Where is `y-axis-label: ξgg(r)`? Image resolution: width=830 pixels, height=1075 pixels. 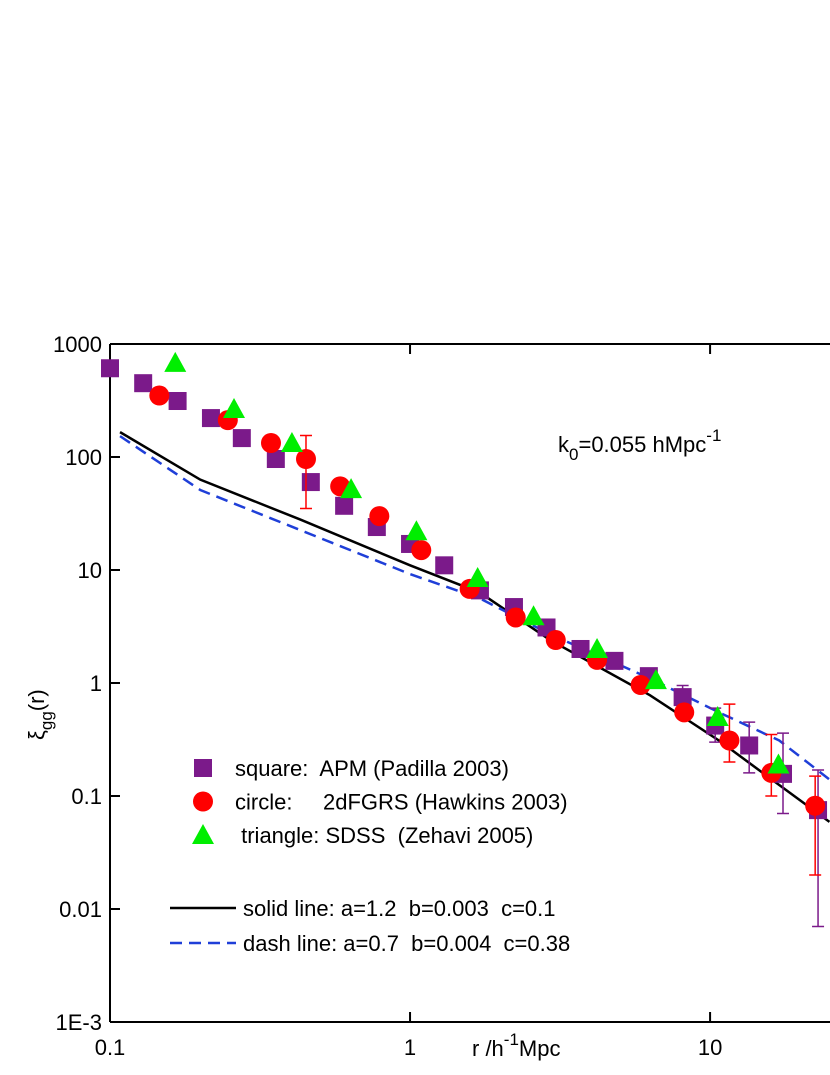 y-axis-label: ξgg(r) is located at coordinates (40, 714).